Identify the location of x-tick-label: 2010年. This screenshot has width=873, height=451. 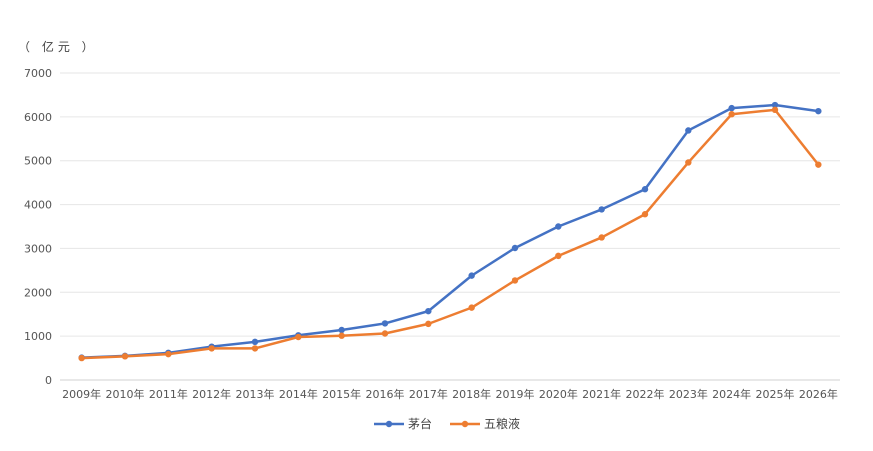
(125, 394).